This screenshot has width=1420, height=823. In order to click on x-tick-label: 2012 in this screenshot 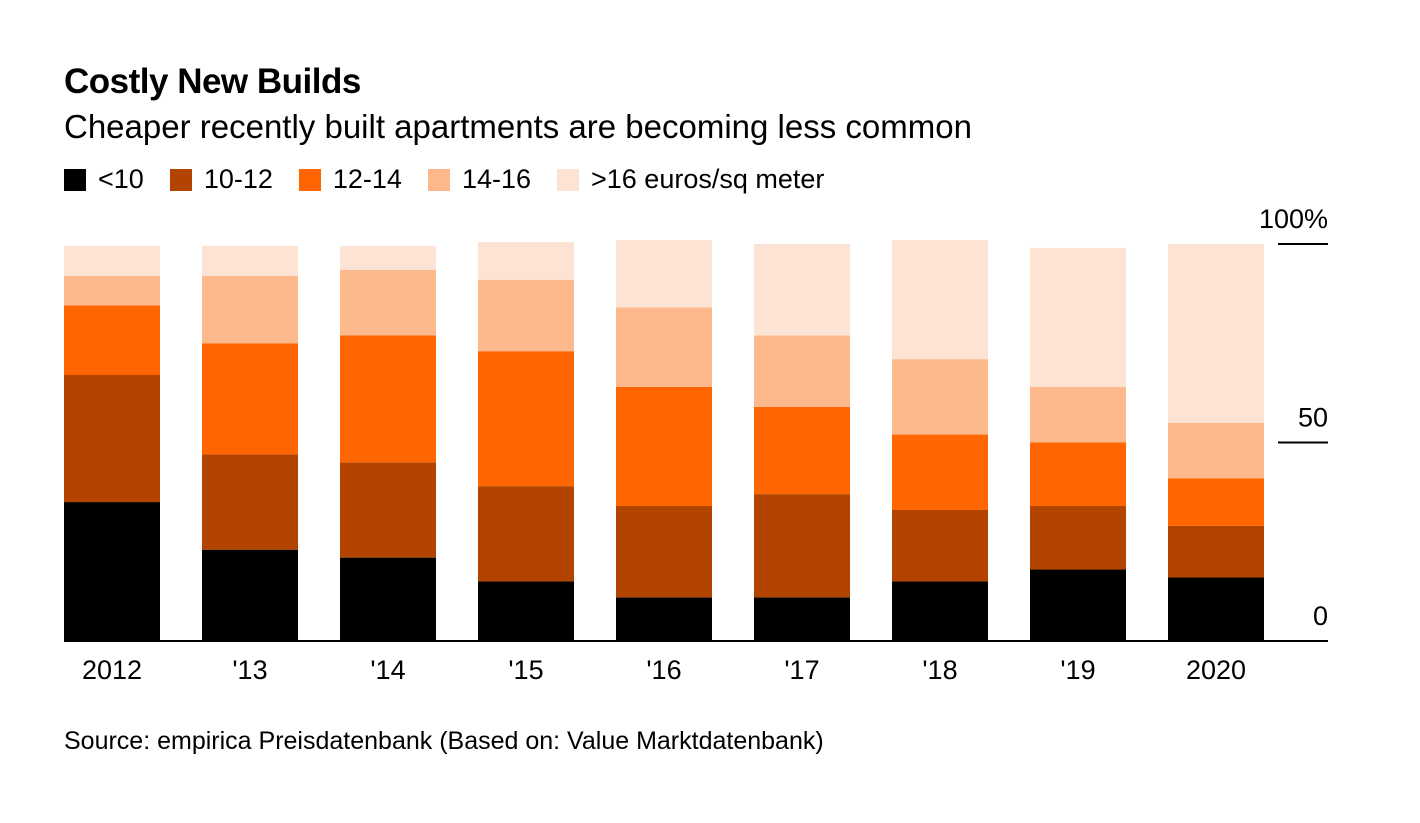, I will do `click(112, 670)`.